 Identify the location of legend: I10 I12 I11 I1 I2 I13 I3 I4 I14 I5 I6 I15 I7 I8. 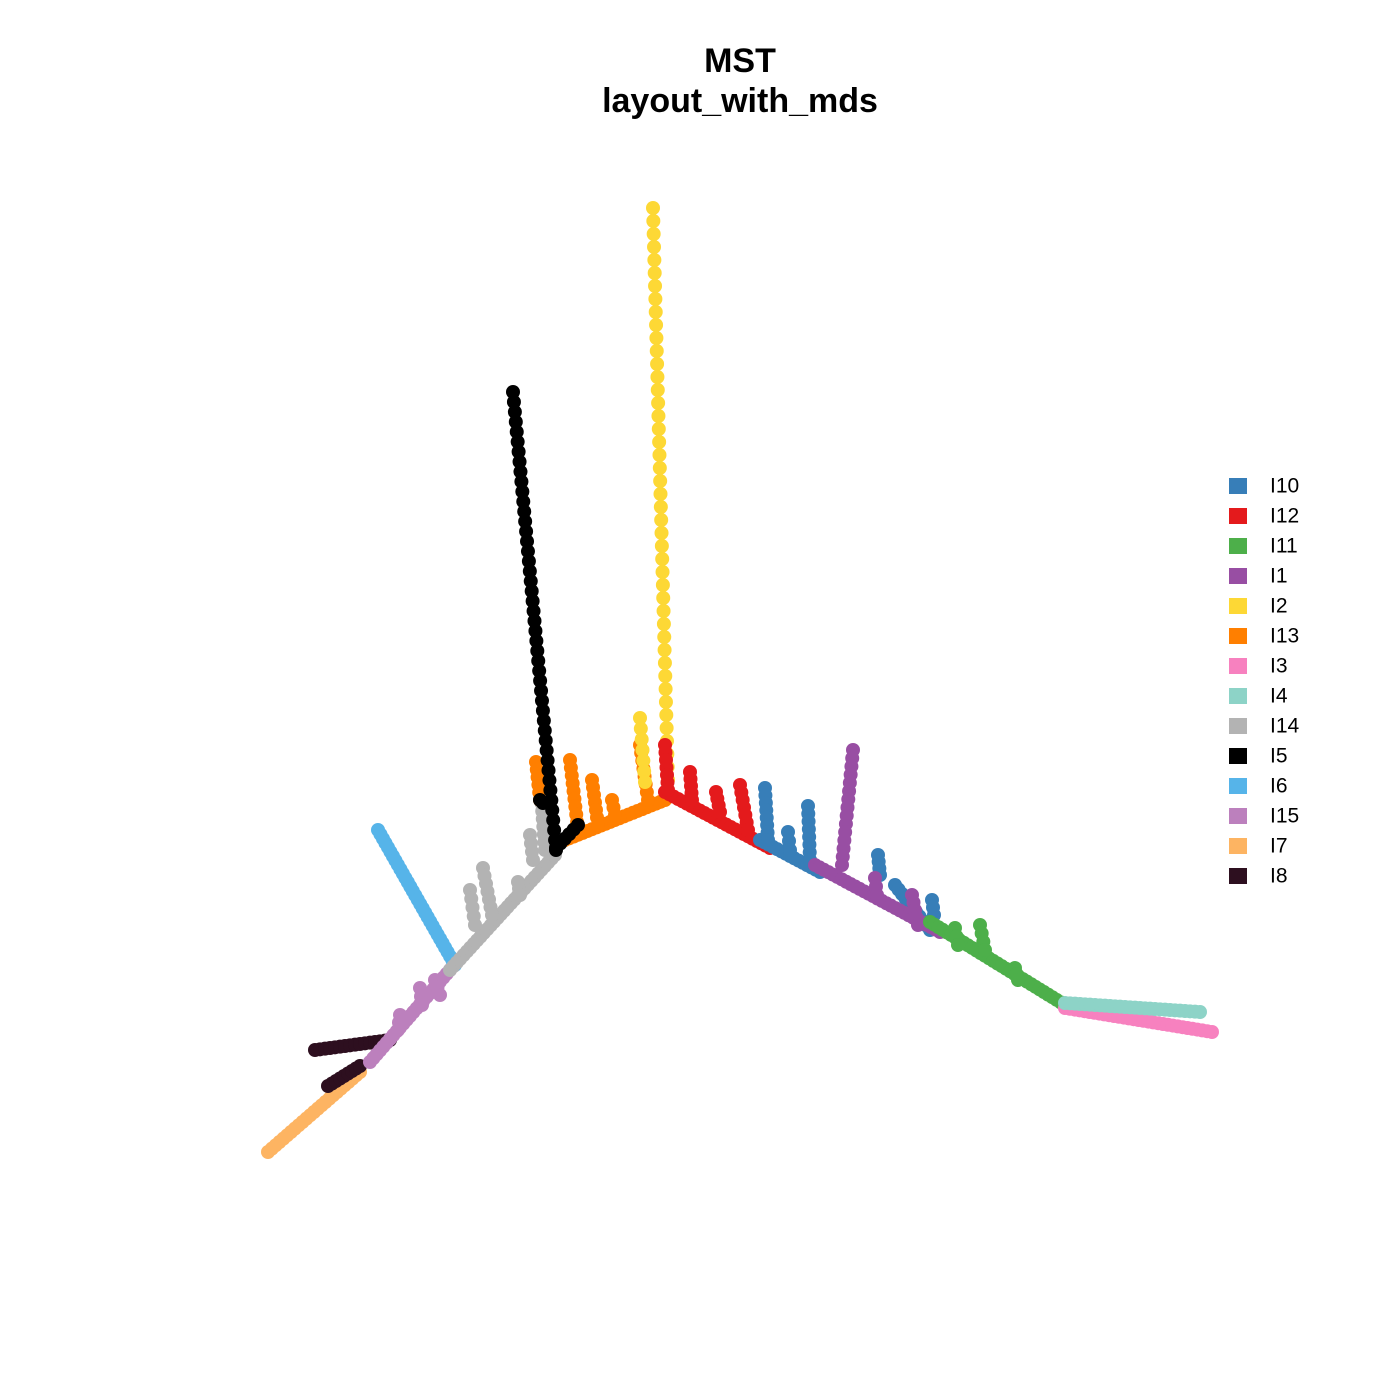
(1264, 681).